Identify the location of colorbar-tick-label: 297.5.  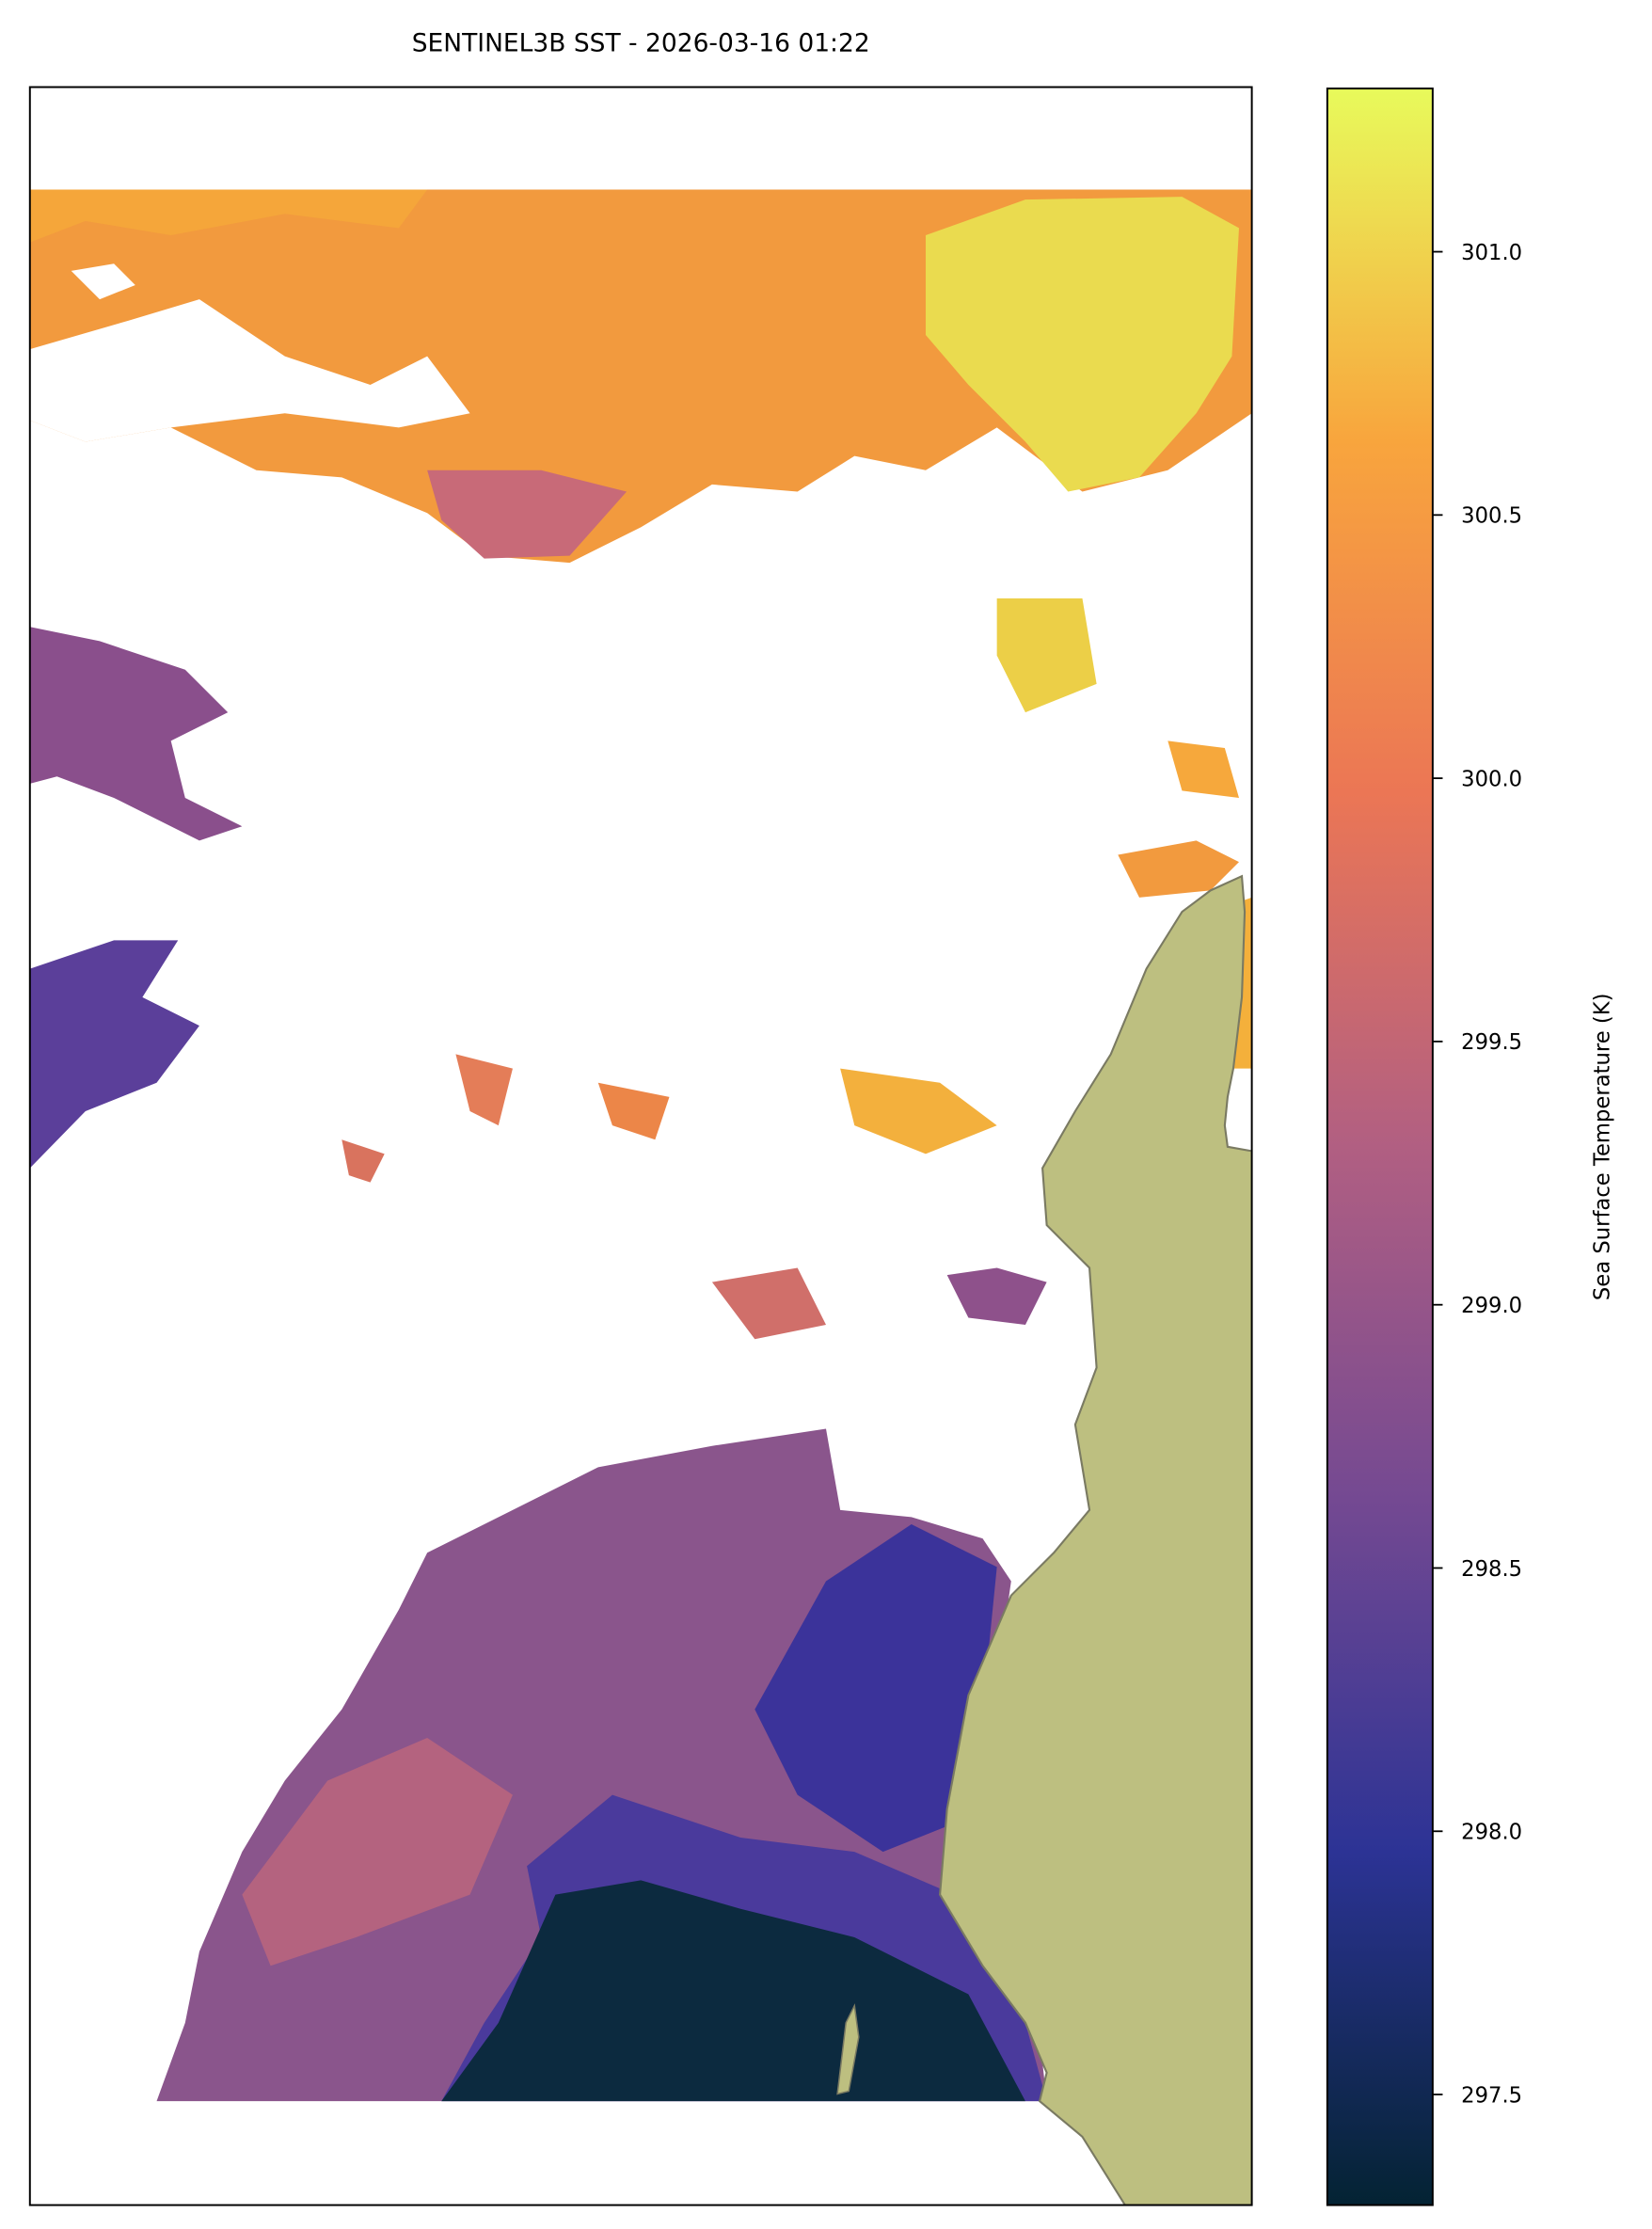
(1491, 2095).